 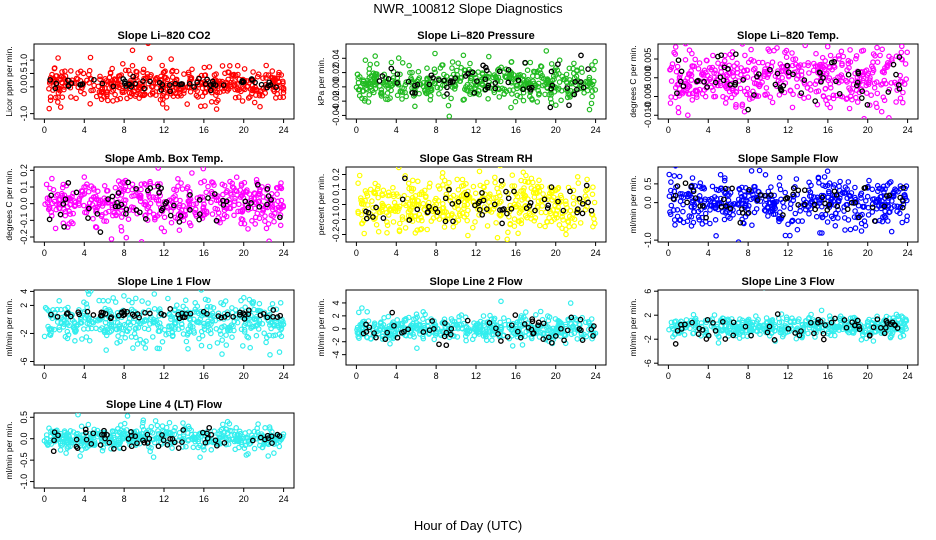 What do you see at coordinates (164, 130) in the screenshot?
I see `x-tick-label: 12` at bounding box center [164, 130].